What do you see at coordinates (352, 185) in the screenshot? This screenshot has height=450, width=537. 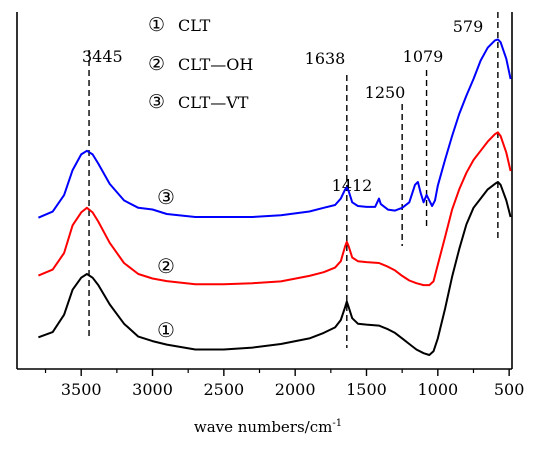 I see `peak-label: 1412` at bounding box center [352, 185].